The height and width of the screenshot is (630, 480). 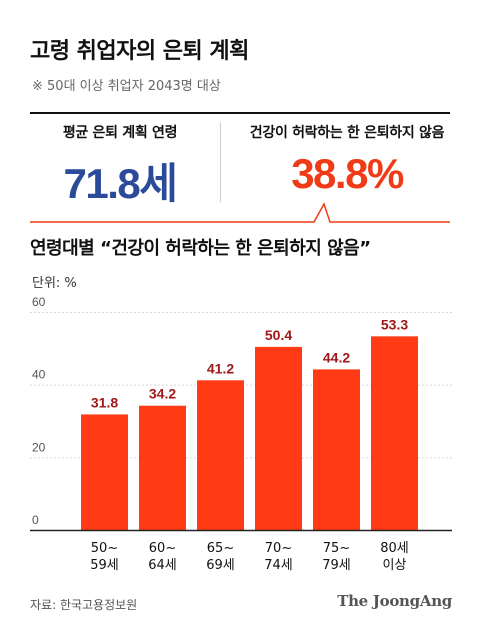 What do you see at coordinates (39, 375) in the screenshot?
I see `y-tick-label: 40` at bounding box center [39, 375].